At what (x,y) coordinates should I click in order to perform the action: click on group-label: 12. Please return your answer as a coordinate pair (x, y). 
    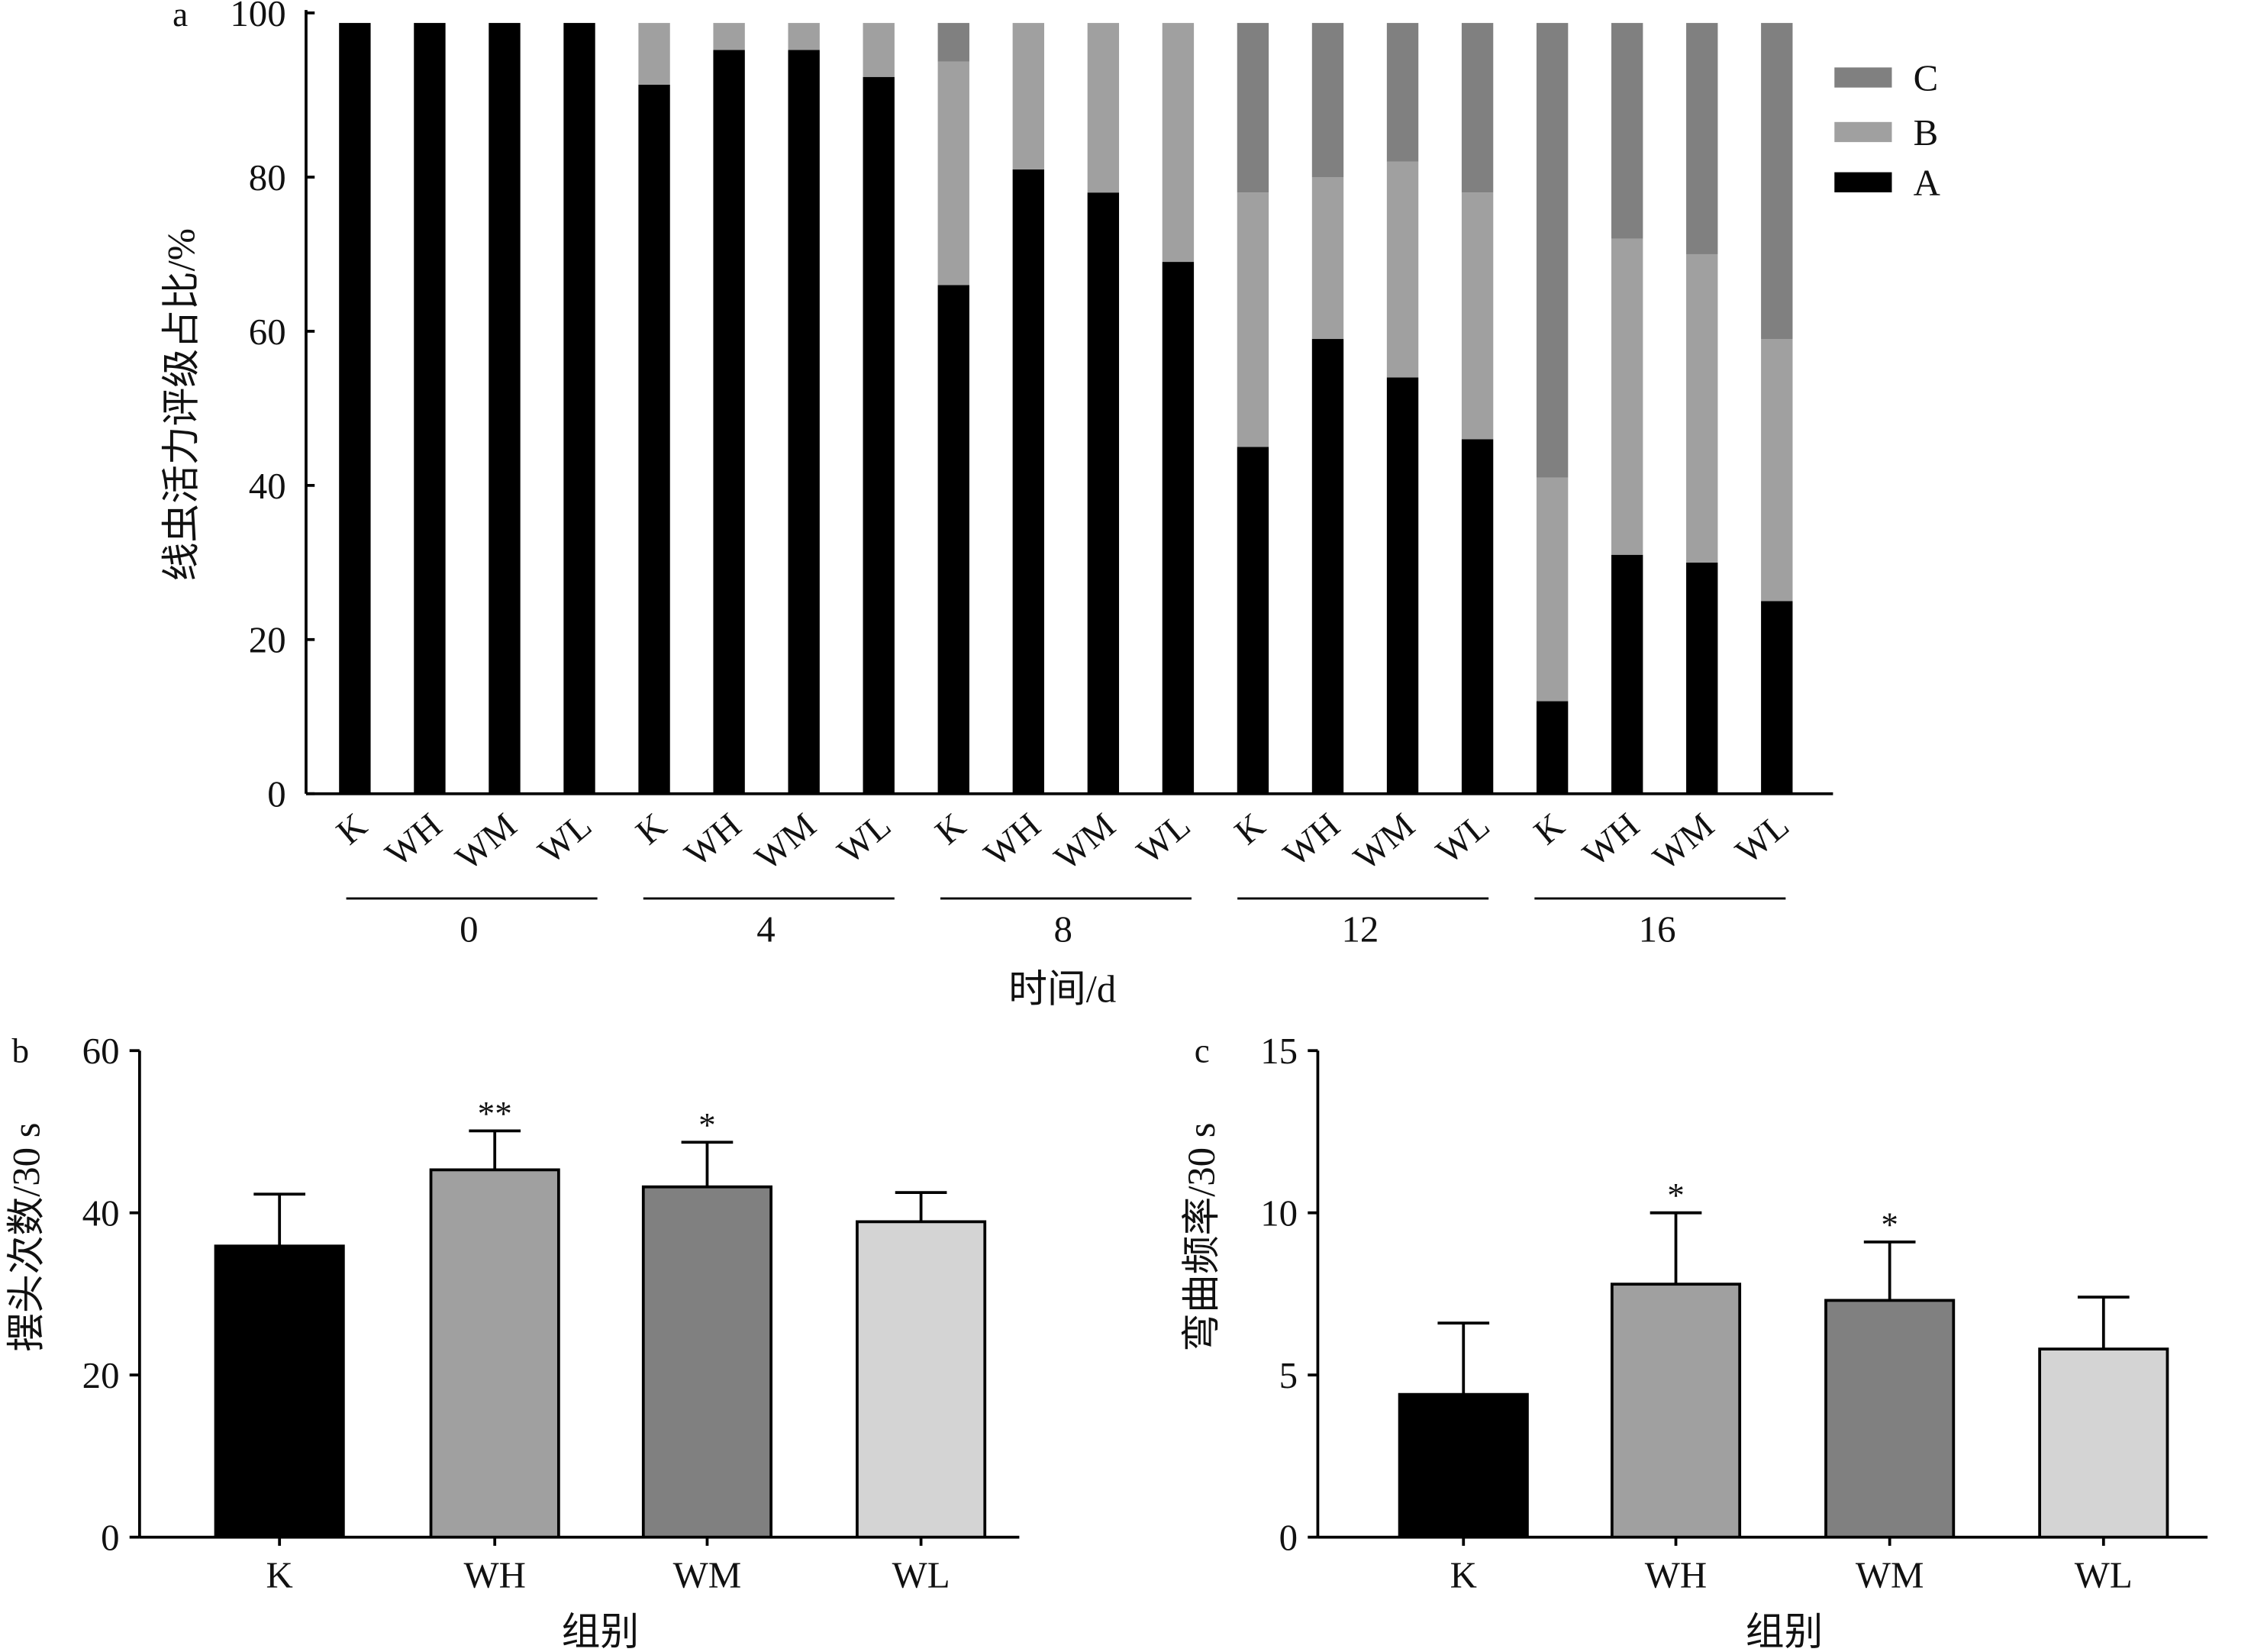
    Looking at the image, I should click on (1360, 929).